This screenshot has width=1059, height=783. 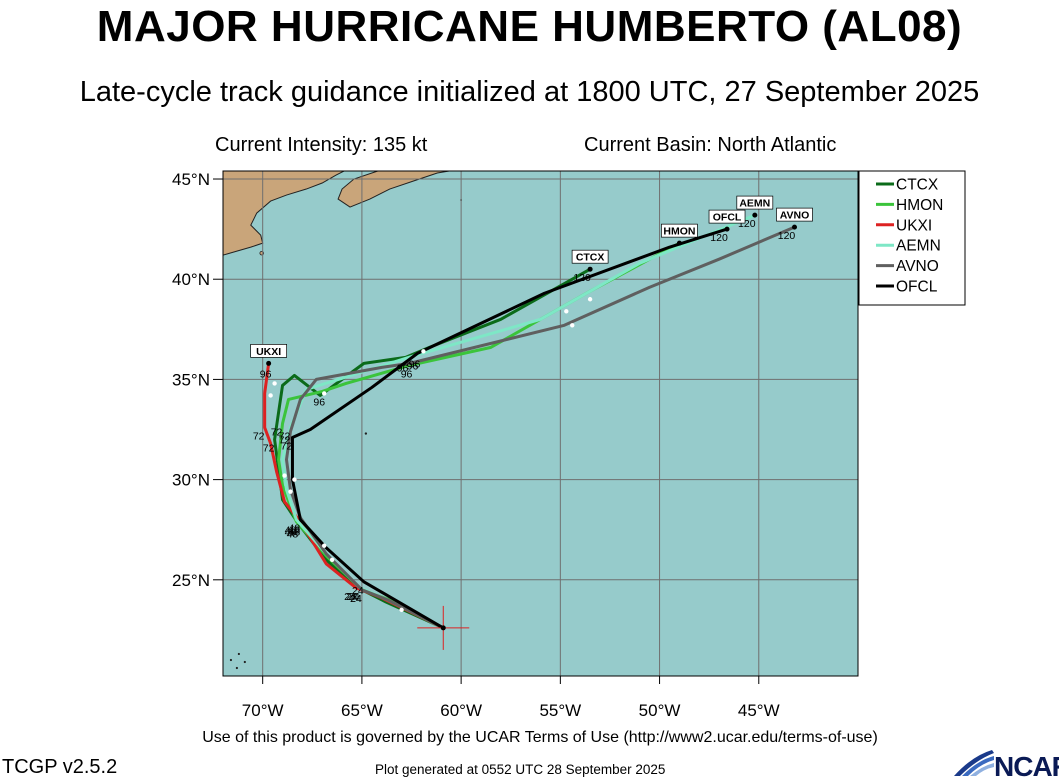 I want to click on land-new-england, so click(x=284, y=213).